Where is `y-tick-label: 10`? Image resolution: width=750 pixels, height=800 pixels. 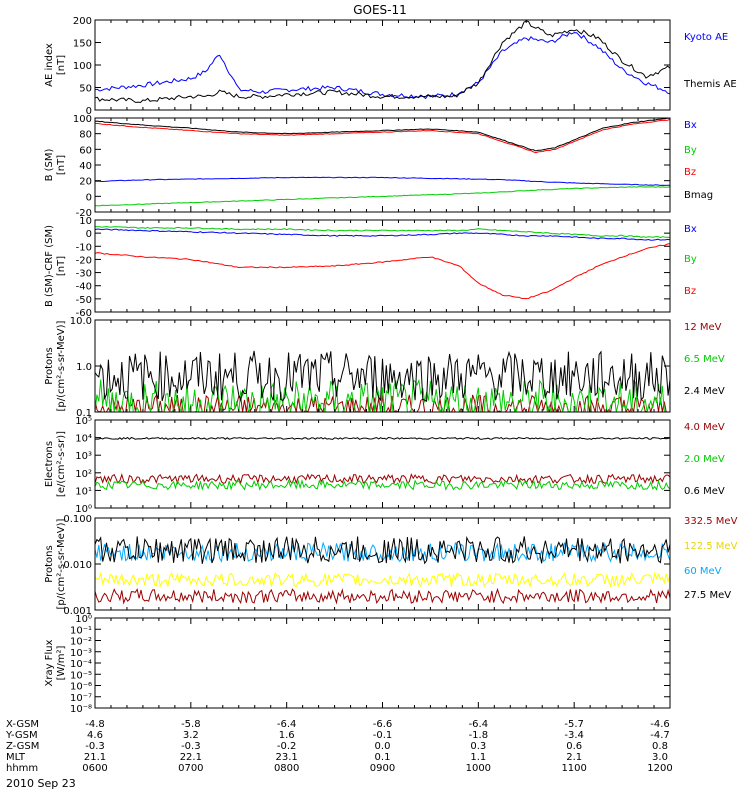
y-tick-label: 10 is located at coordinates (85, 221).